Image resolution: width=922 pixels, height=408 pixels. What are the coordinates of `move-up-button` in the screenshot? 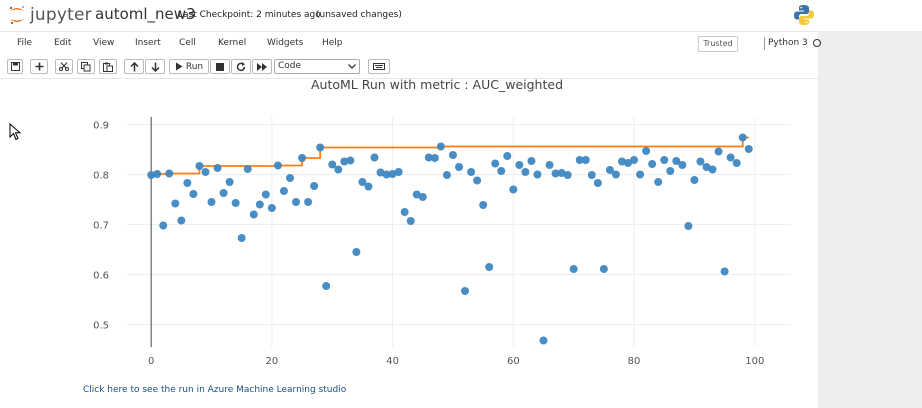 It's located at (134, 66).